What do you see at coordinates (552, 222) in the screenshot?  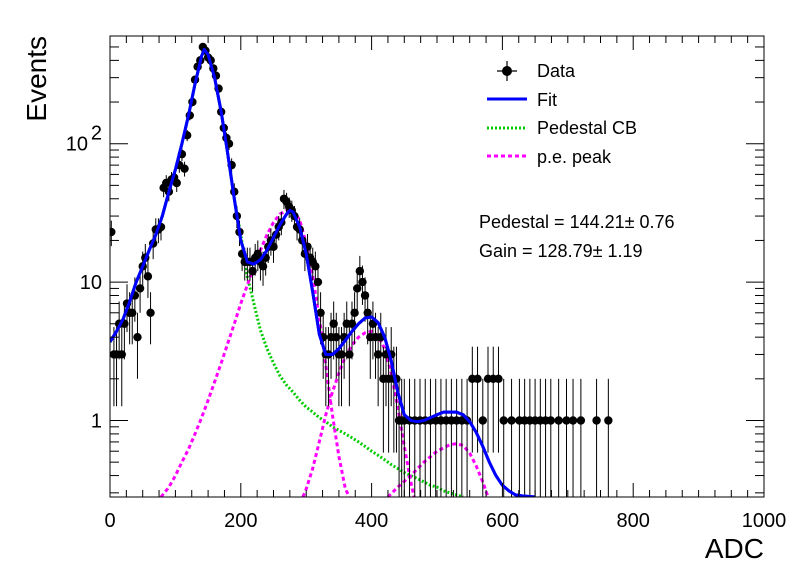 I see `annotation-pedestal-value: Pedestal = 144.21` at bounding box center [552, 222].